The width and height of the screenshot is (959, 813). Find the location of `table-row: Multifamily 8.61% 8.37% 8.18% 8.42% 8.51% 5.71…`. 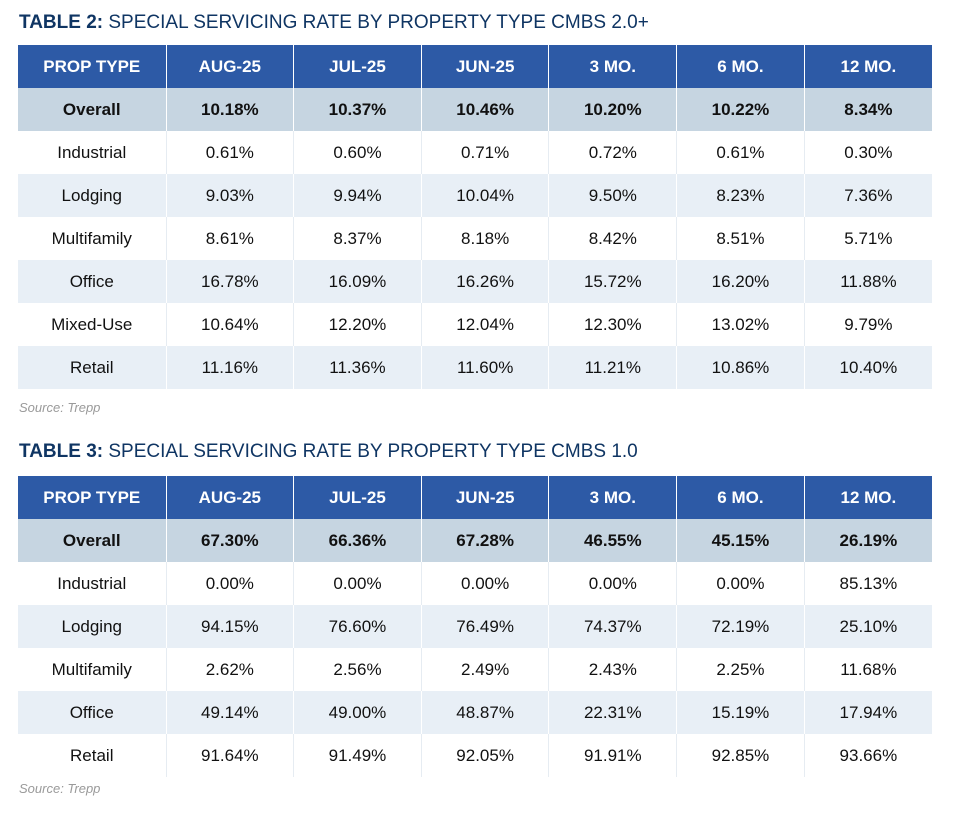

table-row: Multifamily 8.61% 8.37% 8.18% 8.42% 8.51% 5.71… is located at coordinates (475, 238).